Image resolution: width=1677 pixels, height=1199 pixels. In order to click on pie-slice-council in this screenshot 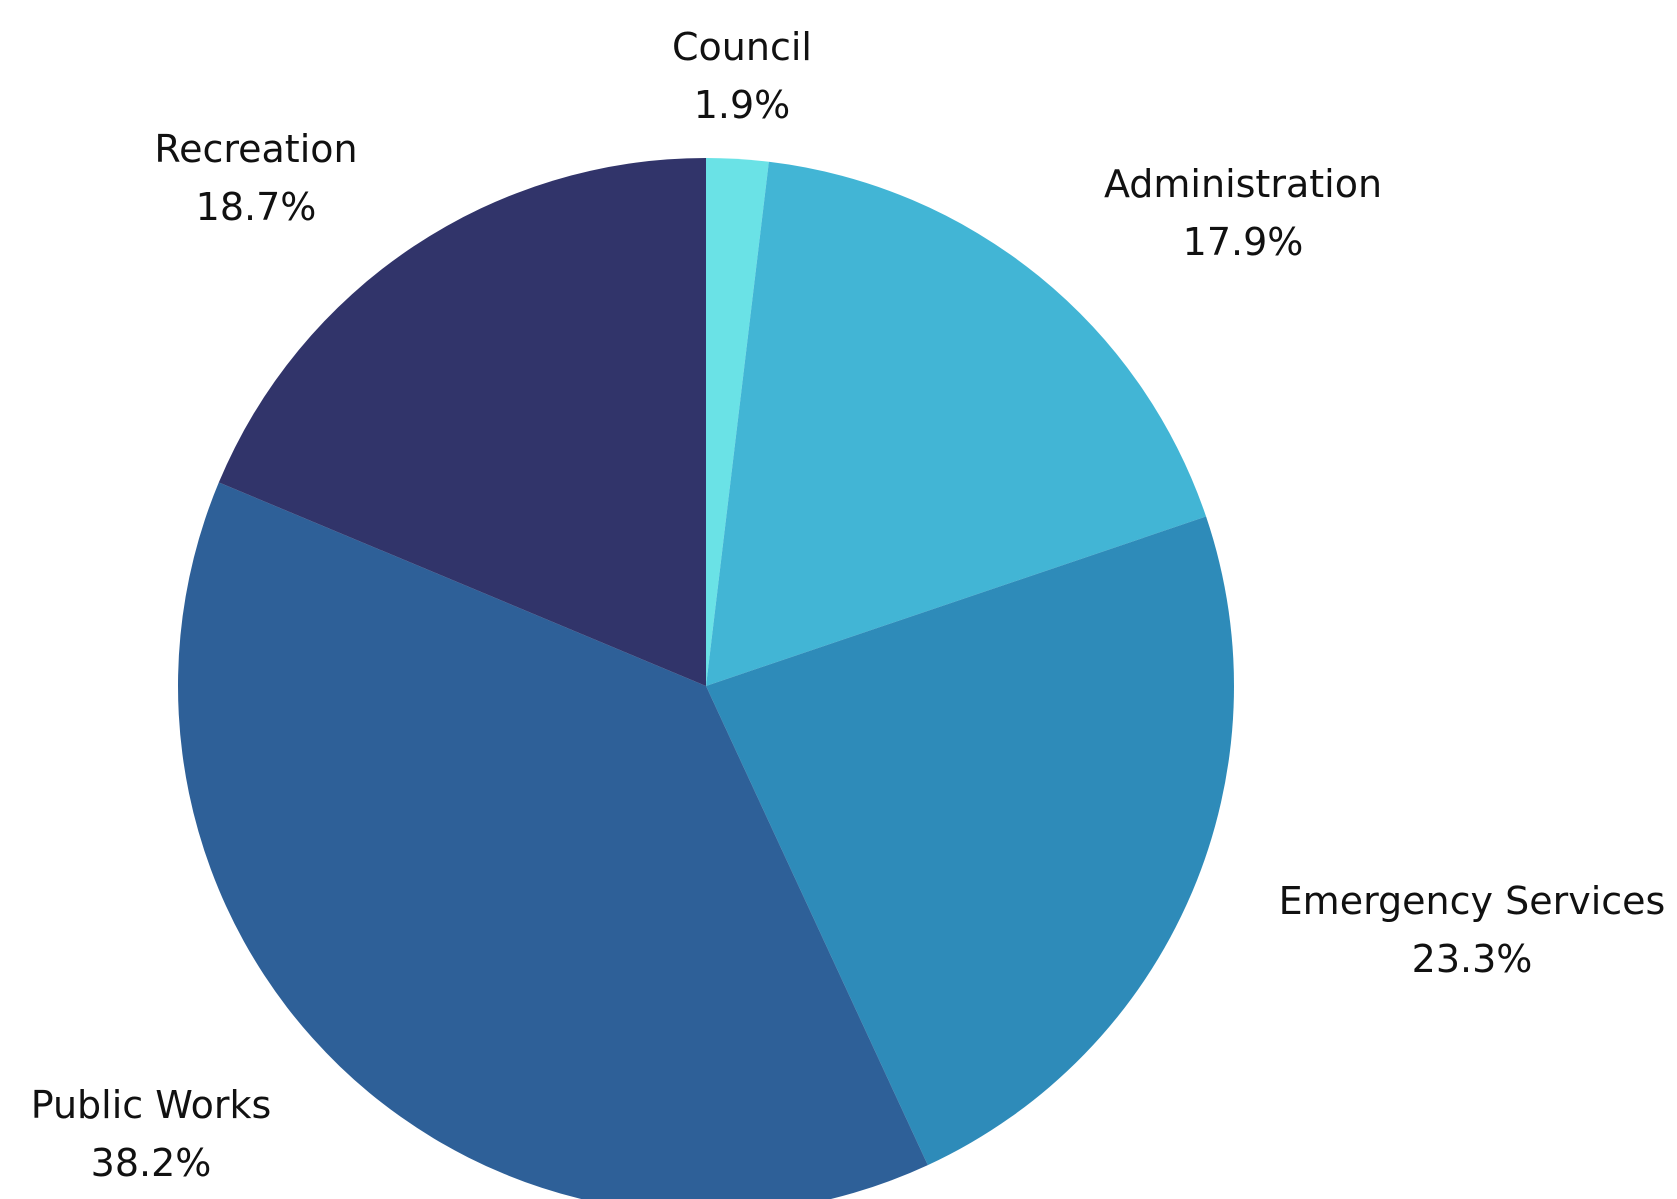, I will do `click(737, 422)`.